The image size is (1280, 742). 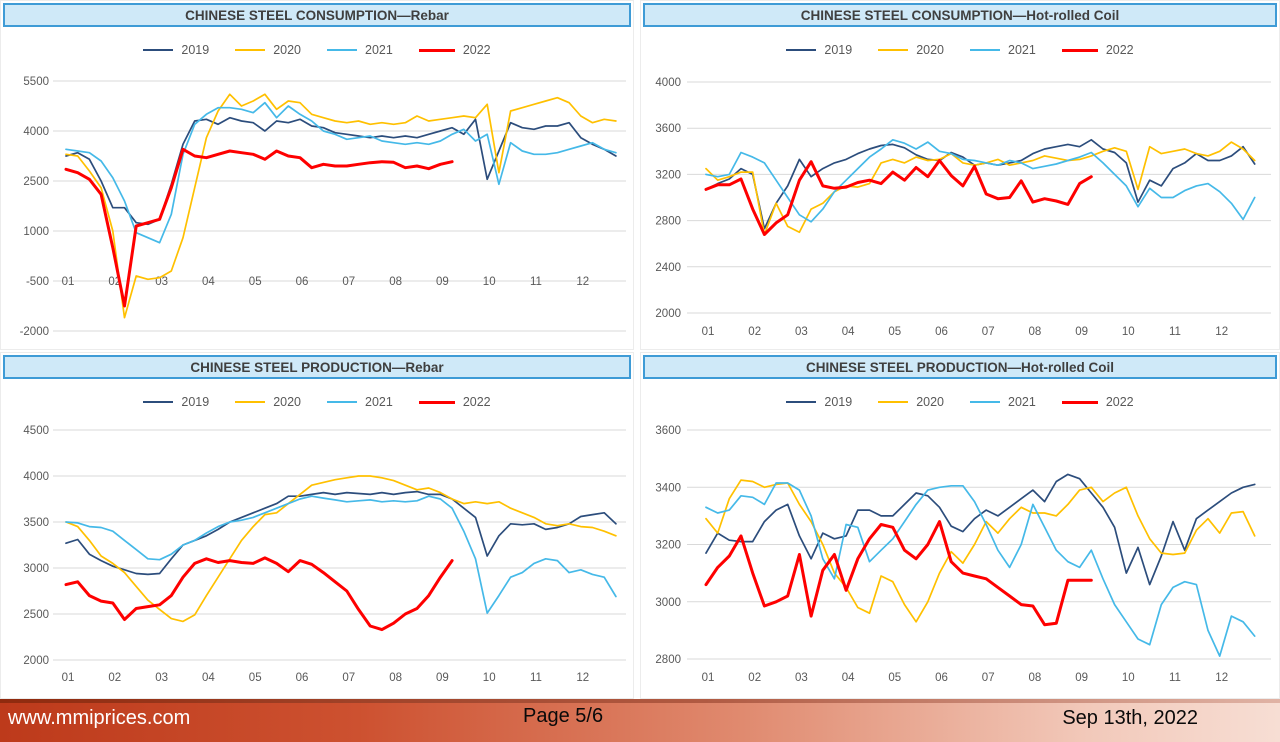 I want to click on y-axis-tick-label: 3200, so click(x=668, y=175).